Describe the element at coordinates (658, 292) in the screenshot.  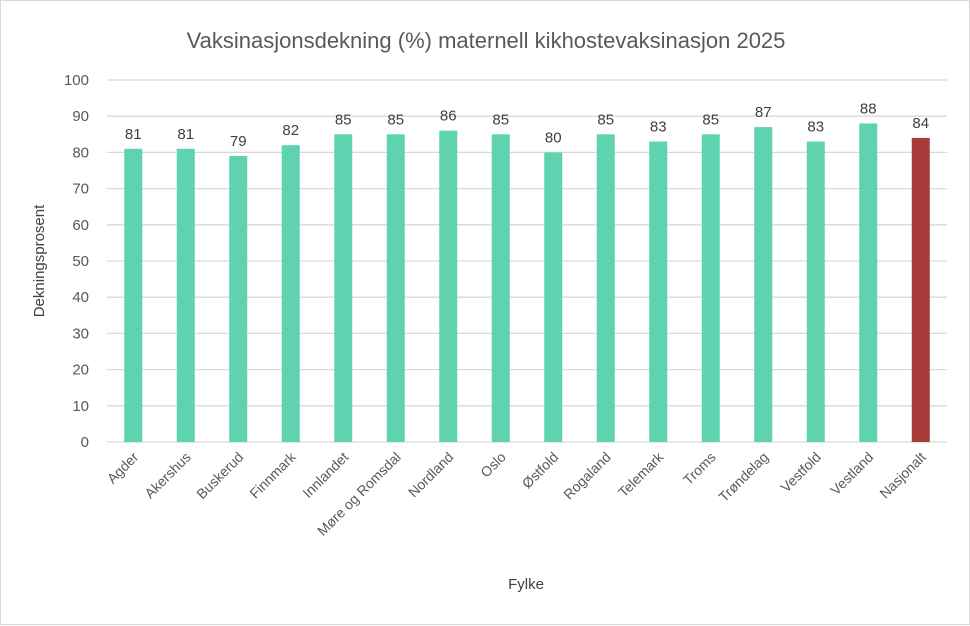
I see `bar-telemark` at that location.